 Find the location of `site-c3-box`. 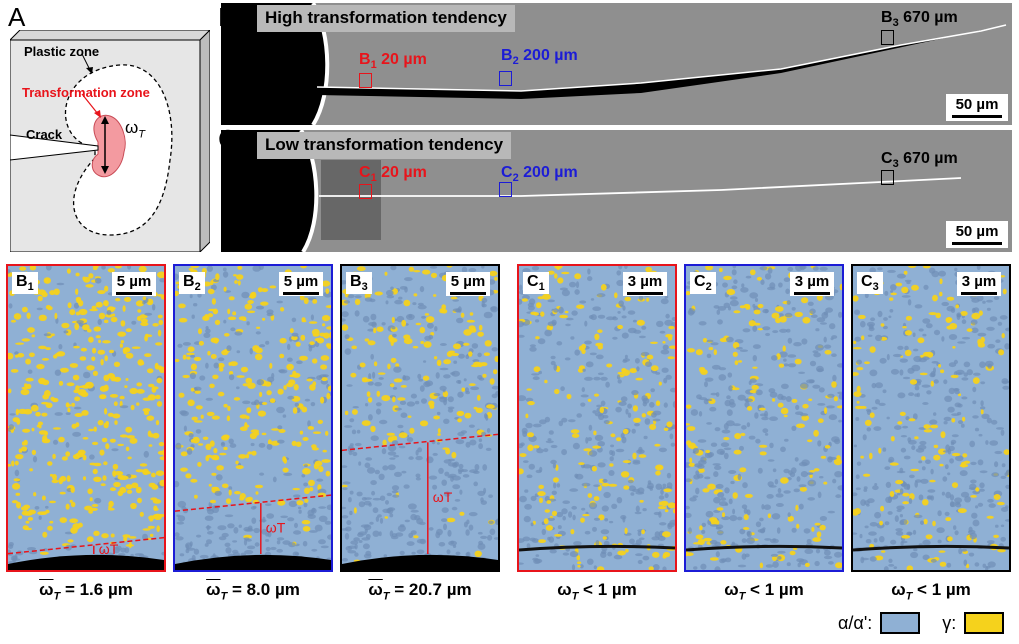

site-c3-box is located at coordinates (887, 177).